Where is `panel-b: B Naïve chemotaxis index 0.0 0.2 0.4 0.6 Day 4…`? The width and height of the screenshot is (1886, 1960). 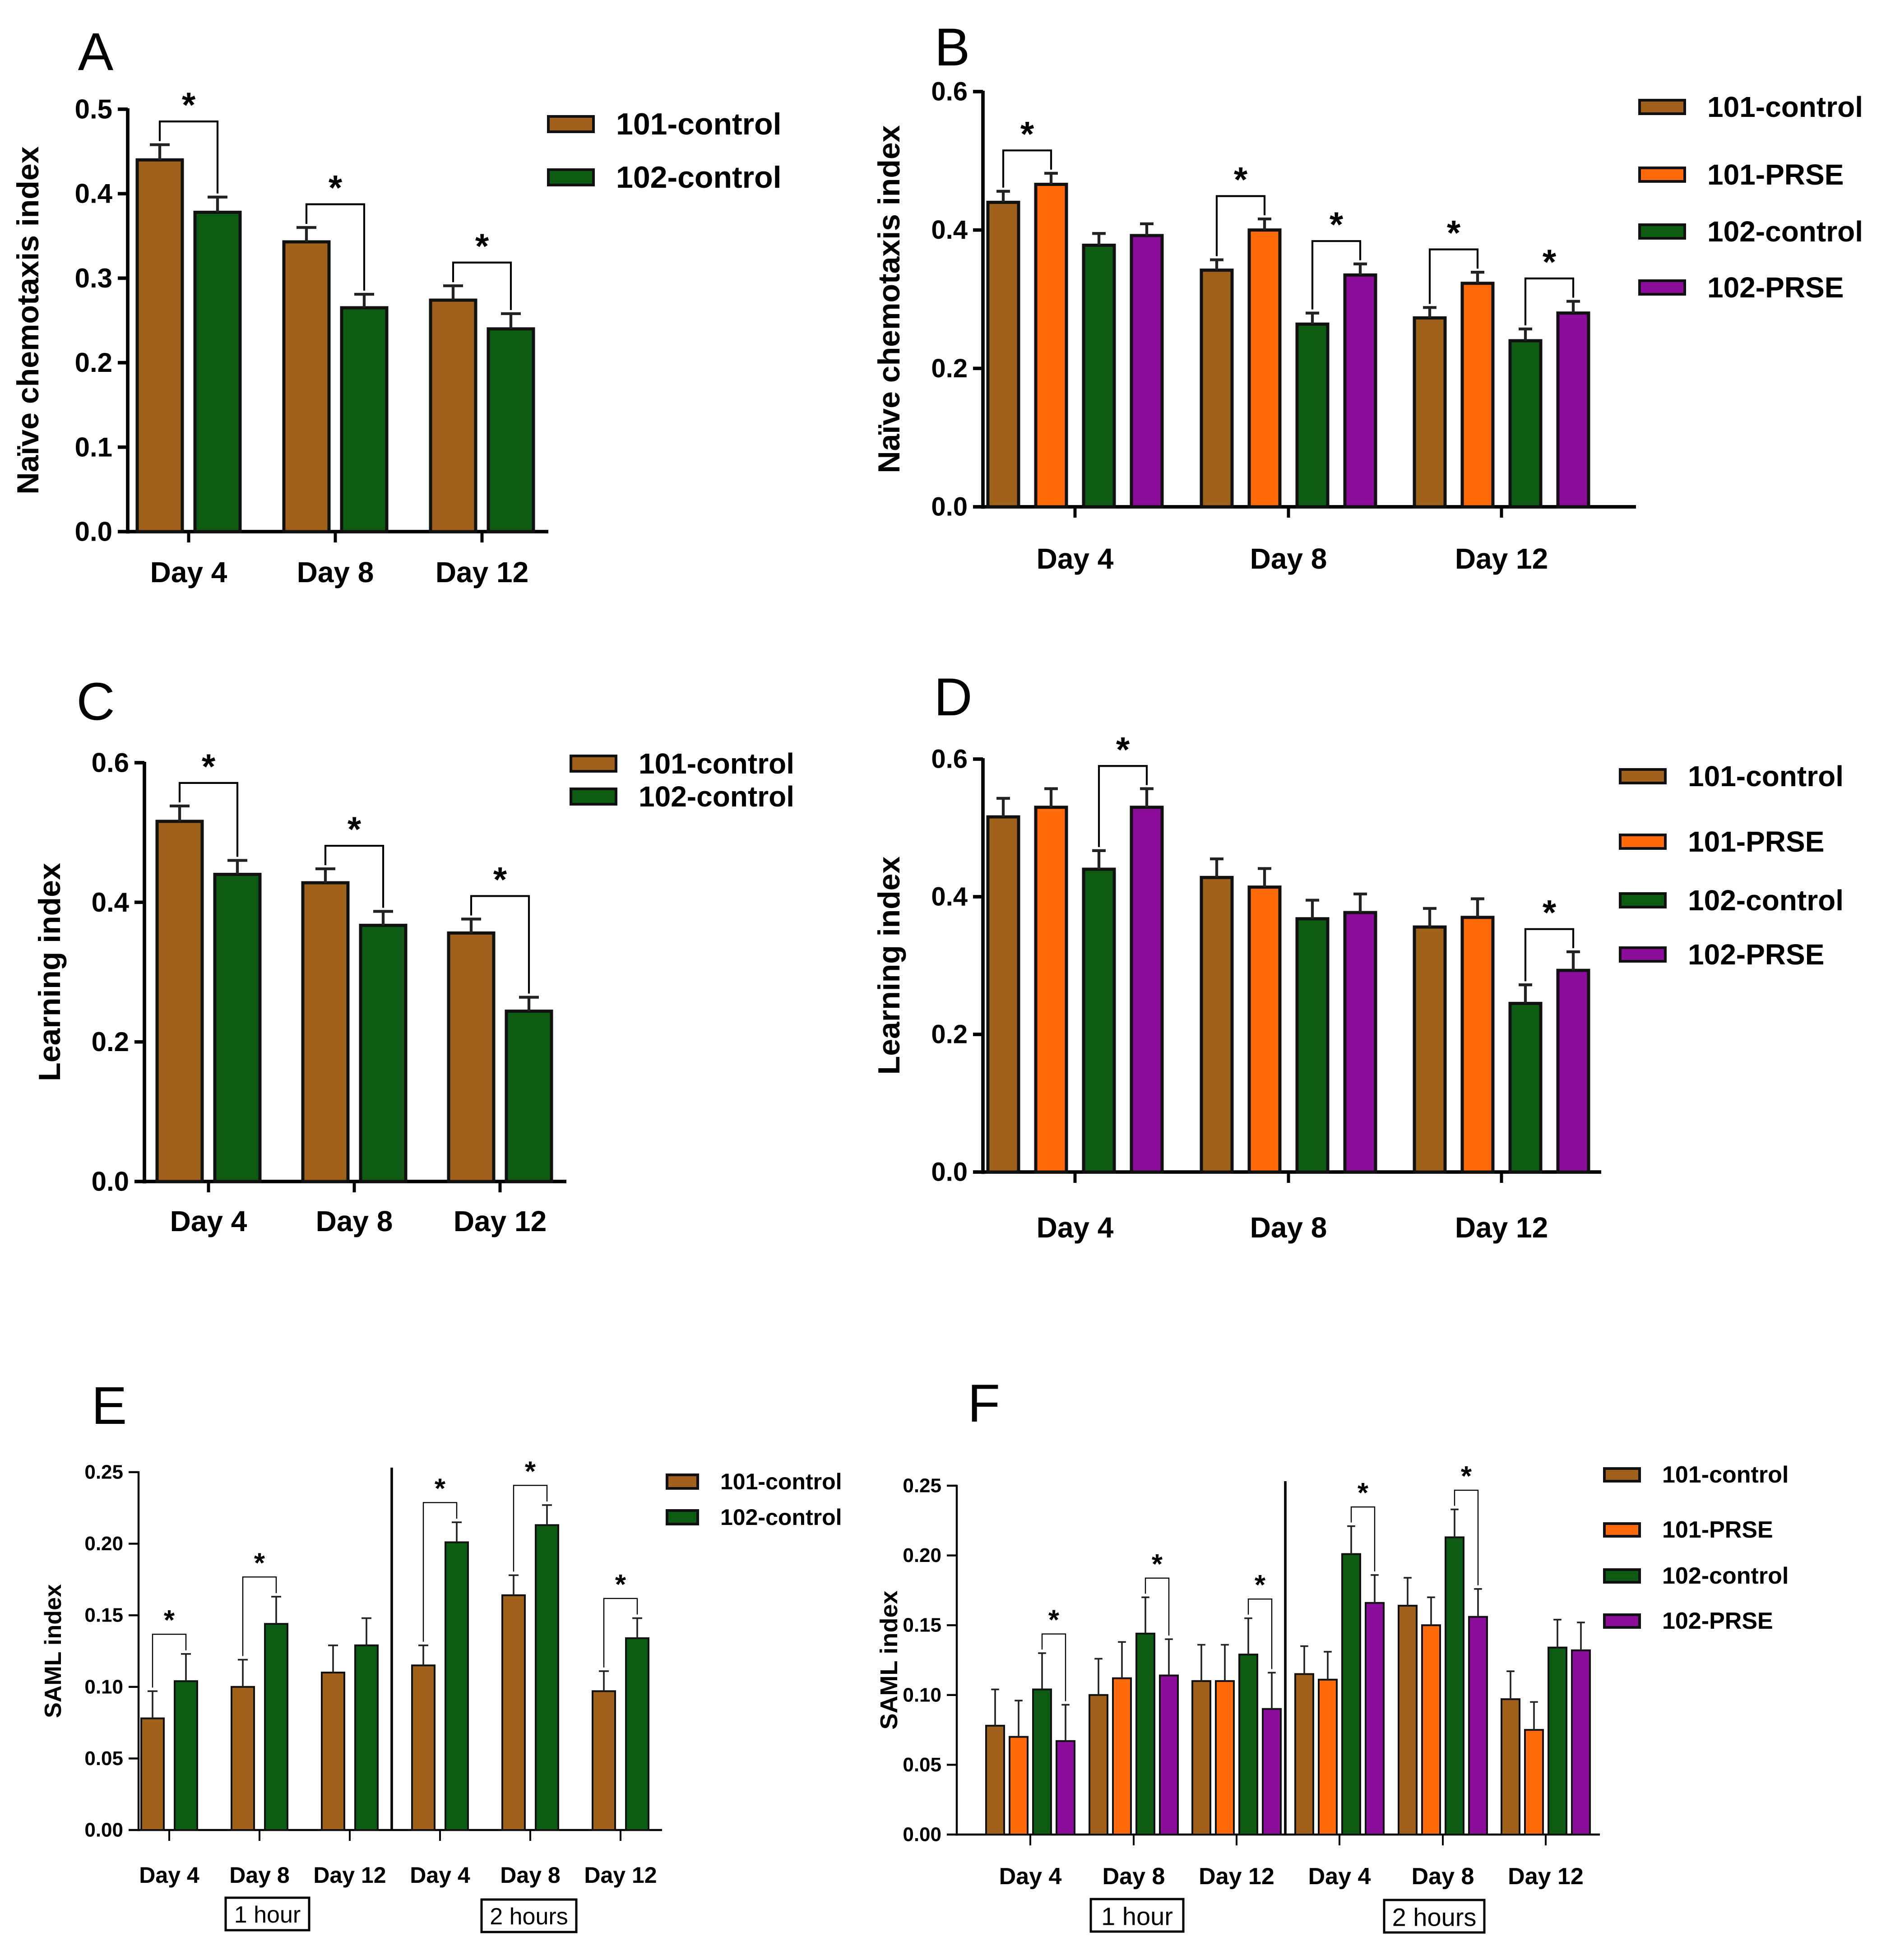
panel-b: B Naïve chemotaxis index 0.0 0.2 0.4 0.6 Day 4… is located at coordinates (1367, 296).